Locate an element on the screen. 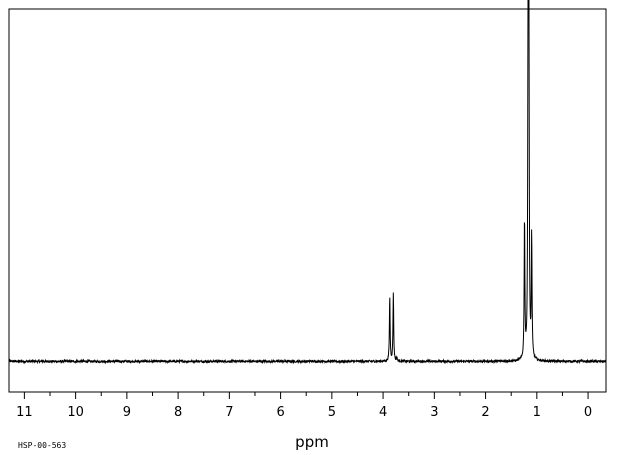 The width and height of the screenshot is (620, 455). tick-label: 9 is located at coordinates (127, 412).